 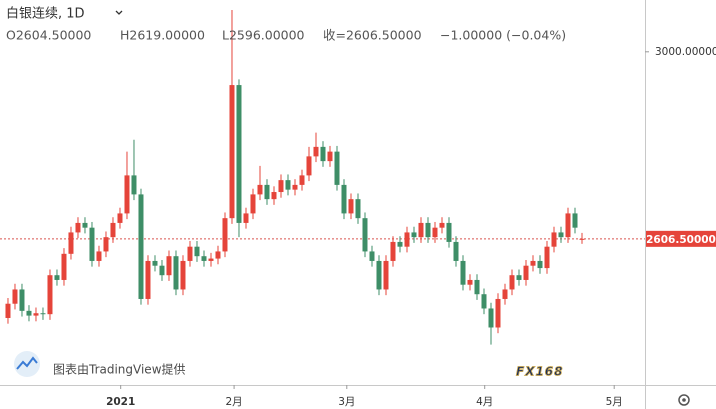 What do you see at coordinates (233, 402) in the screenshot?
I see `x-tick-label: 2月` at bounding box center [233, 402].